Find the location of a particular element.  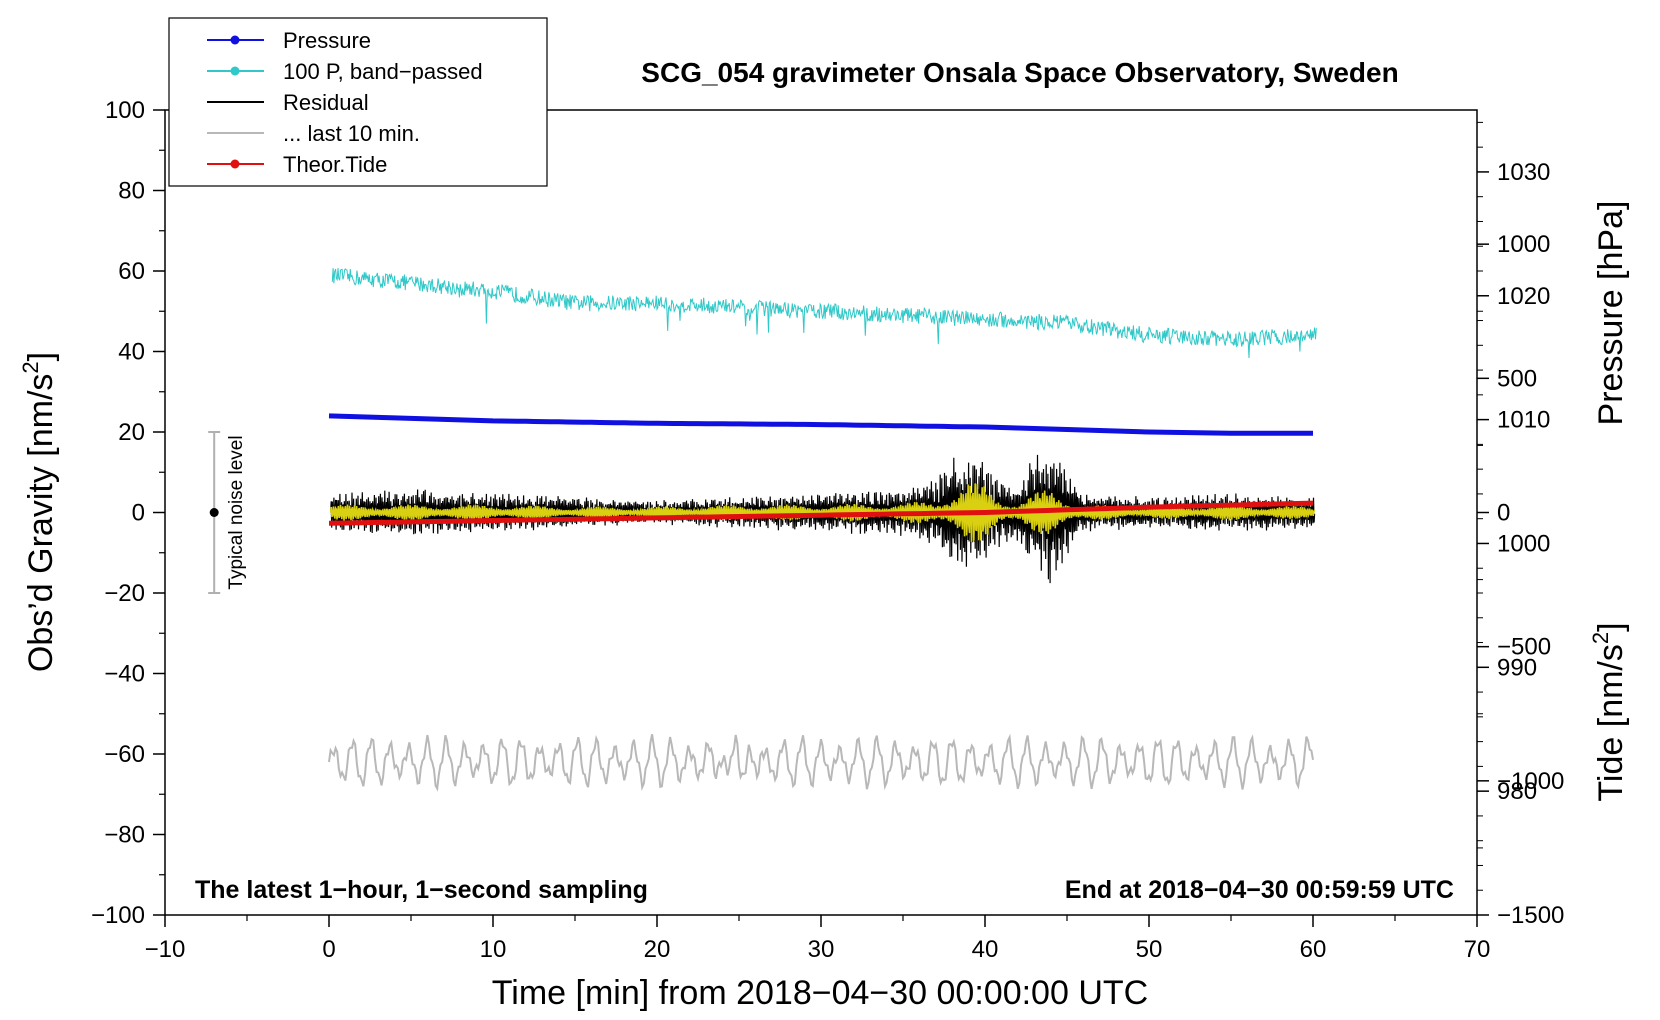

legend-label: Pressure is located at coordinates (327, 40).